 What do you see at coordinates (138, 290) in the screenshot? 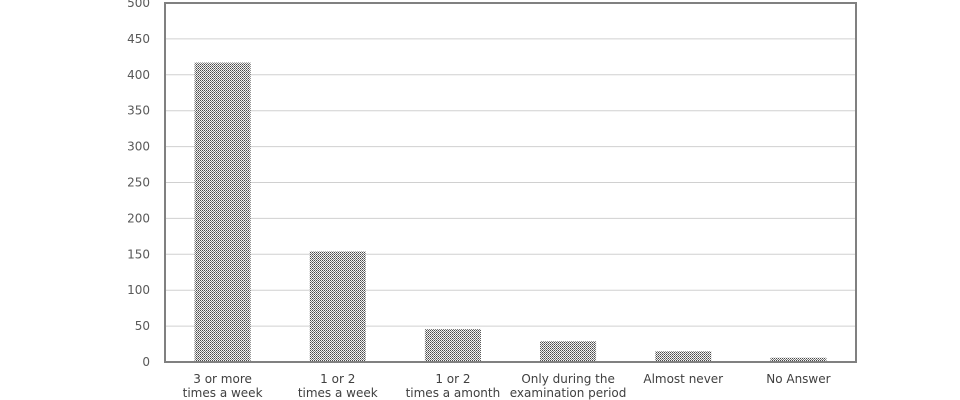
I see `y-tick-label: 100` at bounding box center [138, 290].